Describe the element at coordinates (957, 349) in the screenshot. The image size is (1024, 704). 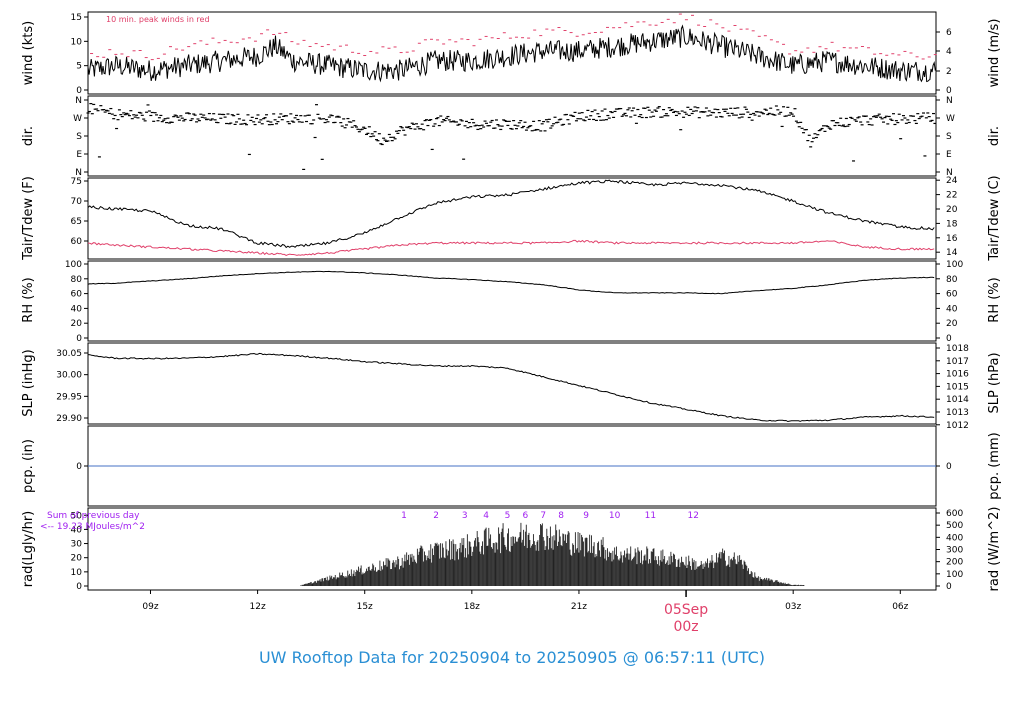
I see `slp-right-tick-label: 1018` at that location.